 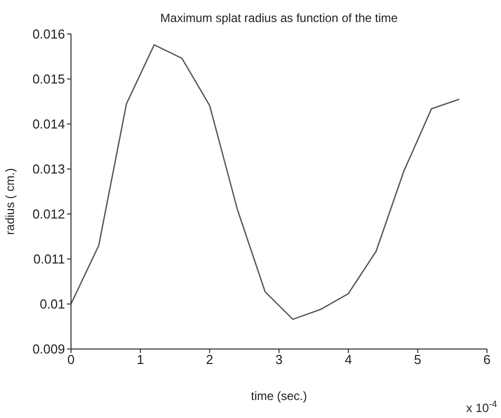 I want to click on y-tick-label: 0.015, so click(x=48, y=79).